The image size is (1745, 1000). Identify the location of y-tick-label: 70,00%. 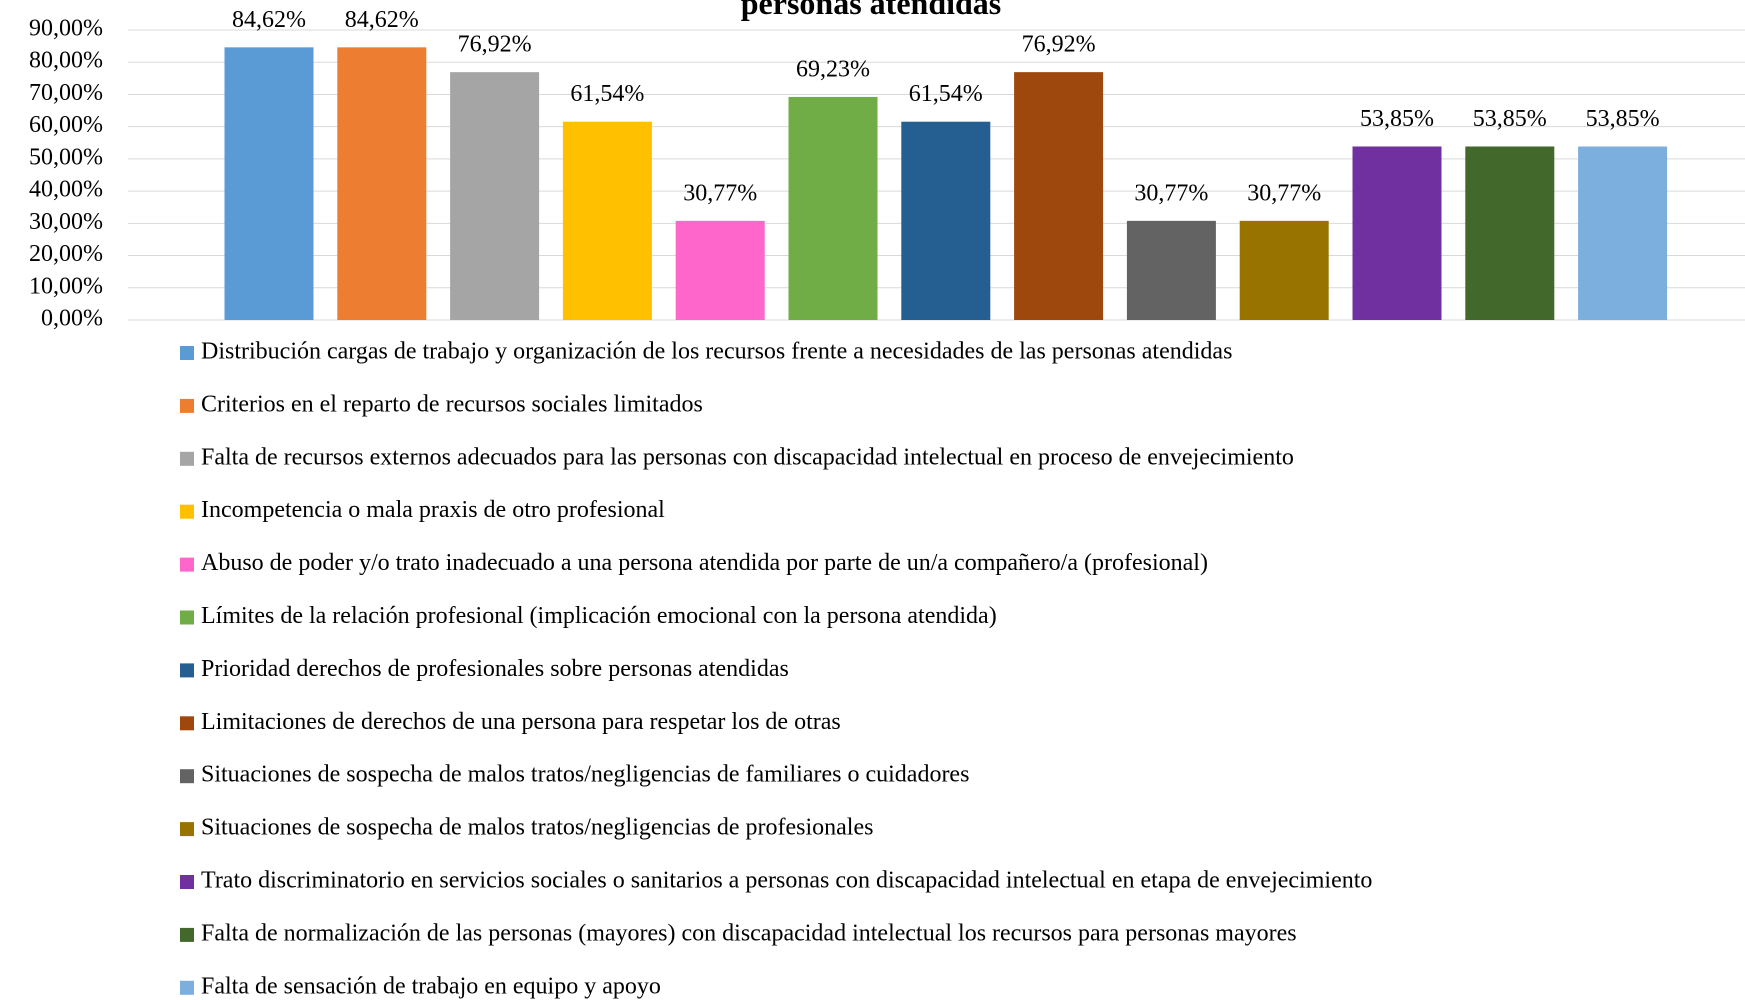
(66, 93).